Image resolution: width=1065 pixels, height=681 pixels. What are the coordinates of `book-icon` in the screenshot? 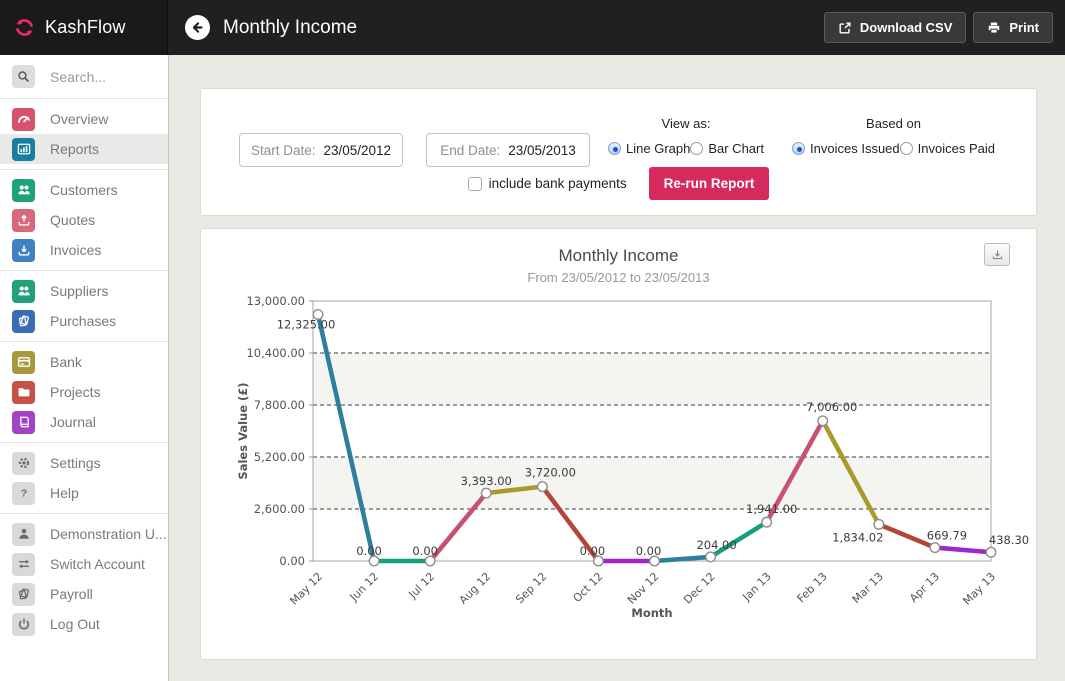 It's located at (23, 422).